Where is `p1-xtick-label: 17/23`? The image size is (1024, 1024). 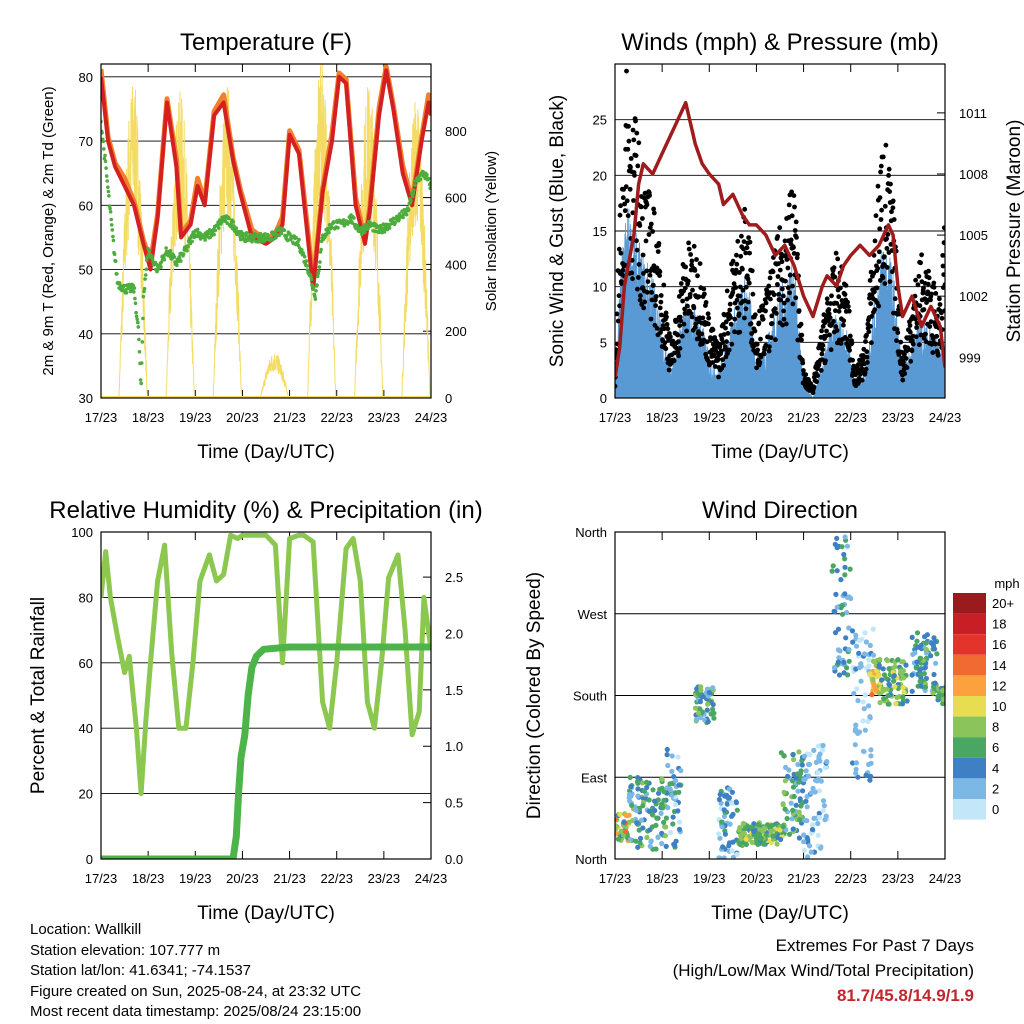 p1-xtick-label: 17/23 is located at coordinates (101, 417).